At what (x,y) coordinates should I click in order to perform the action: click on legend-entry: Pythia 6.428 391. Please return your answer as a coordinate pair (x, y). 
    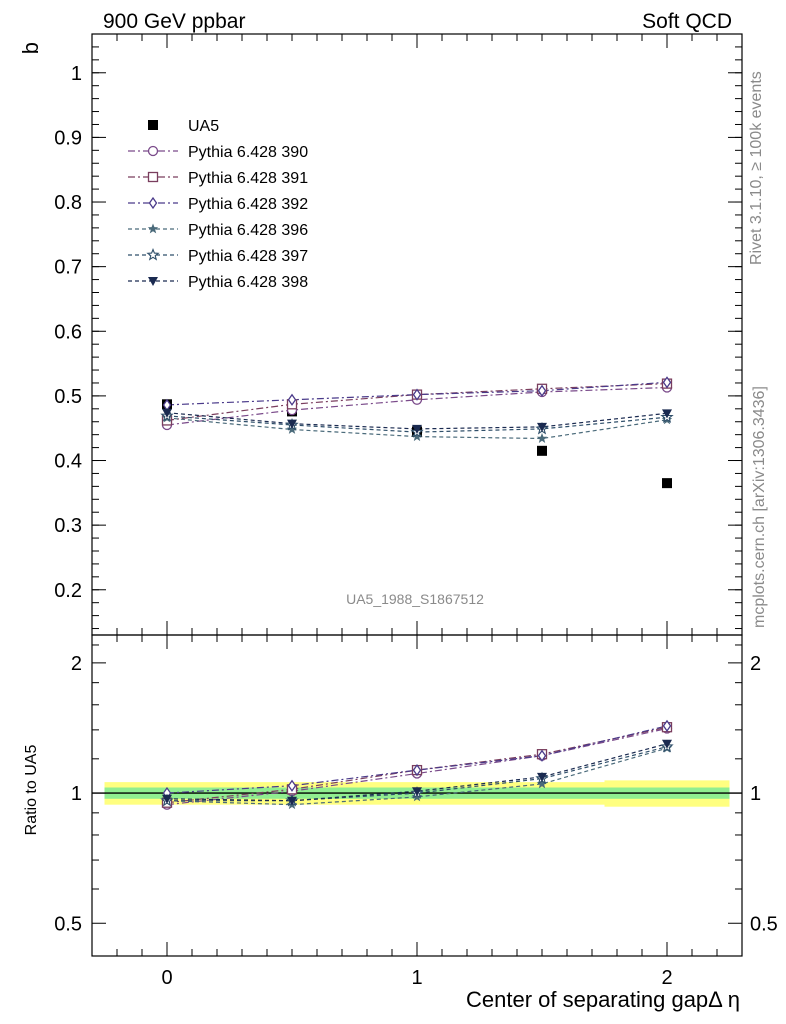
    Looking at the image, I should click on (248, 178).